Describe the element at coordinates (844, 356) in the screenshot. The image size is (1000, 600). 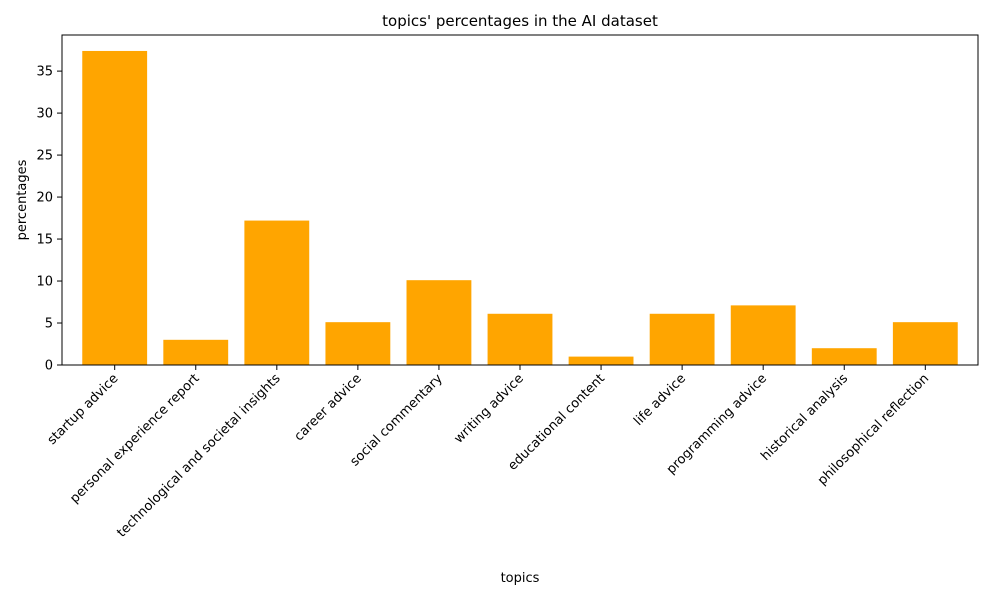
I see `bar-historical-analysis` at that location.